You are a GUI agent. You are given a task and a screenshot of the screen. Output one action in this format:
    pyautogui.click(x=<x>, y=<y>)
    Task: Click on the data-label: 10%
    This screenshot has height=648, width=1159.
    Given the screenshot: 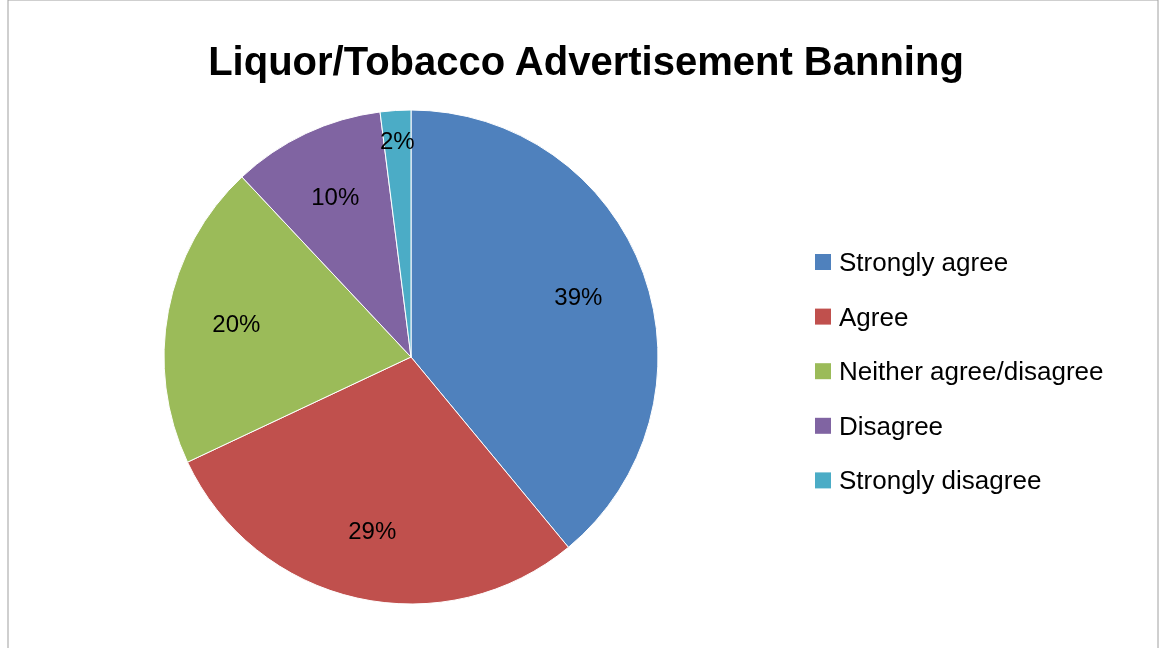 What is the action you would take?
    pyautogui.click(x=335, y=196)
    